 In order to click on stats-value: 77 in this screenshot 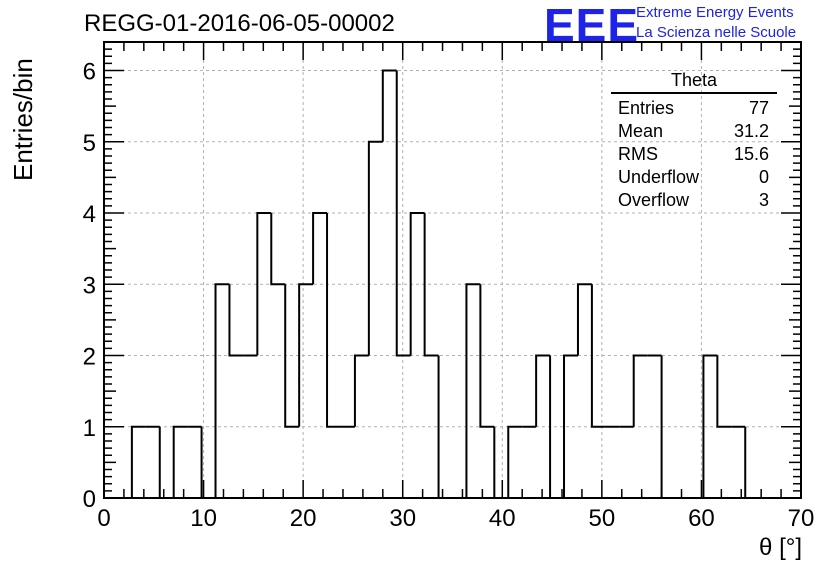, I will do `click(758, 108)`.